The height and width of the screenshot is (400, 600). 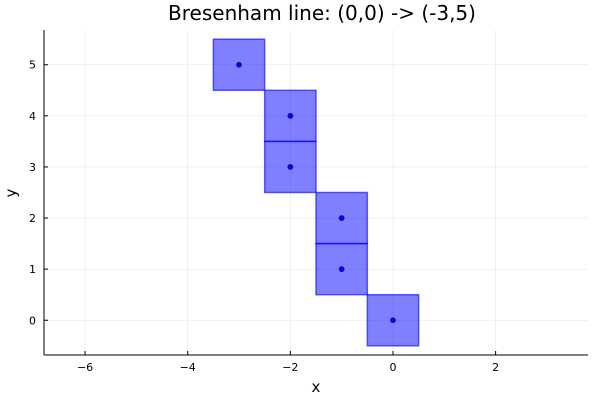 I want to click on y-tick-label-5: 5, so click(x=32, y=65).